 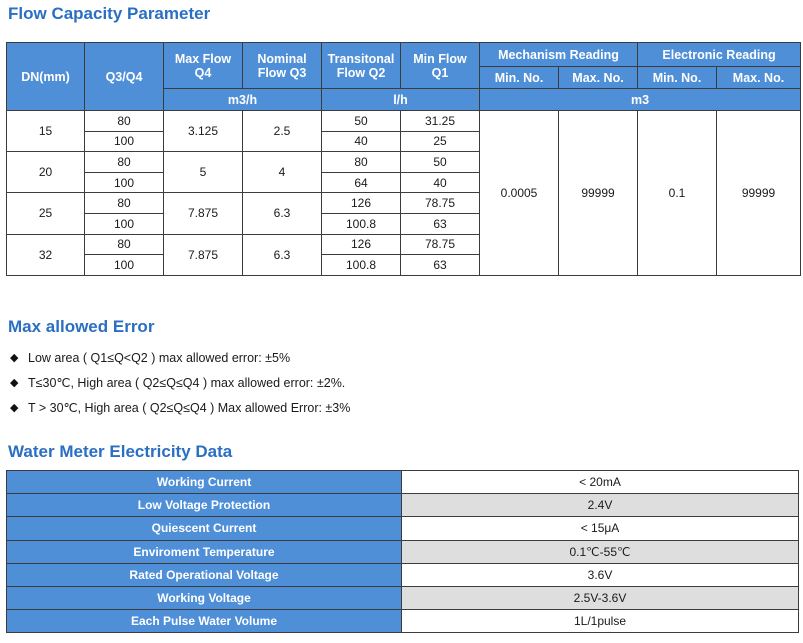 I want to click on table-row: Quiescent Current < 15μA, so click(x=402, y=528).